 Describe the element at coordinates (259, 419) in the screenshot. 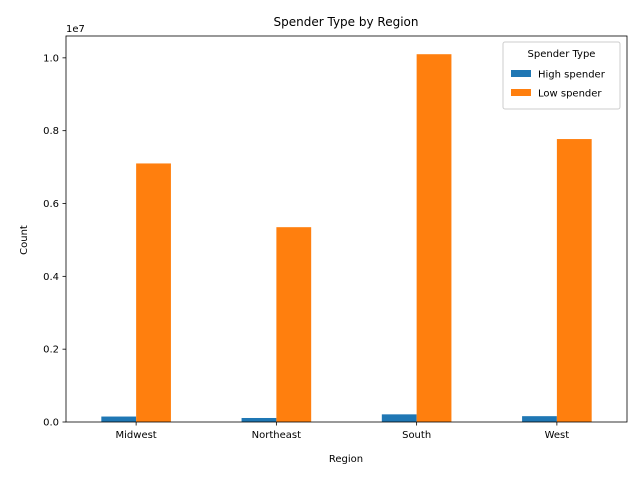

I see `bar-high-spender-northeast` at that location.